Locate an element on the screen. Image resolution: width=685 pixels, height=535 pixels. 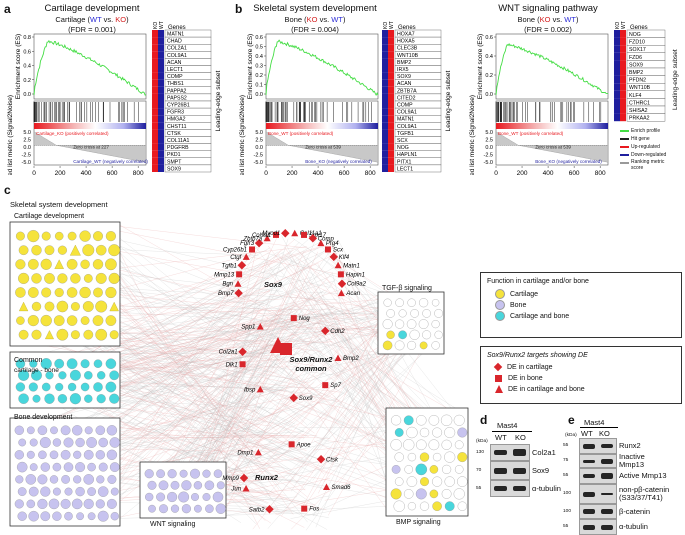
rank-gradient-bar is located at coordinates (552, 126).